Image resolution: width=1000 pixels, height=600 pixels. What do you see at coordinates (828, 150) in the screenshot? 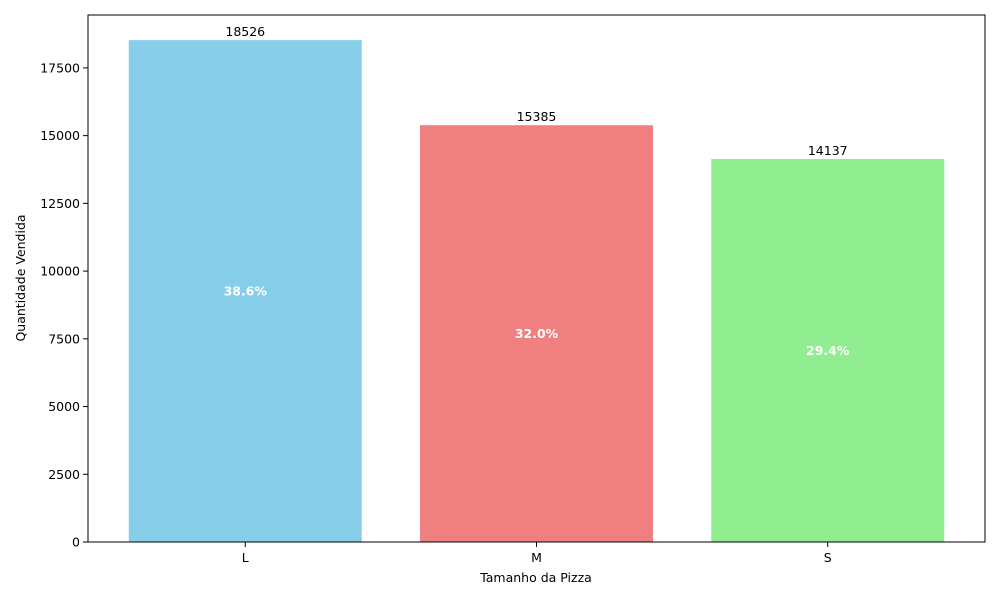
I see `value-label-S: 14137` at bounding box center [828, 150].